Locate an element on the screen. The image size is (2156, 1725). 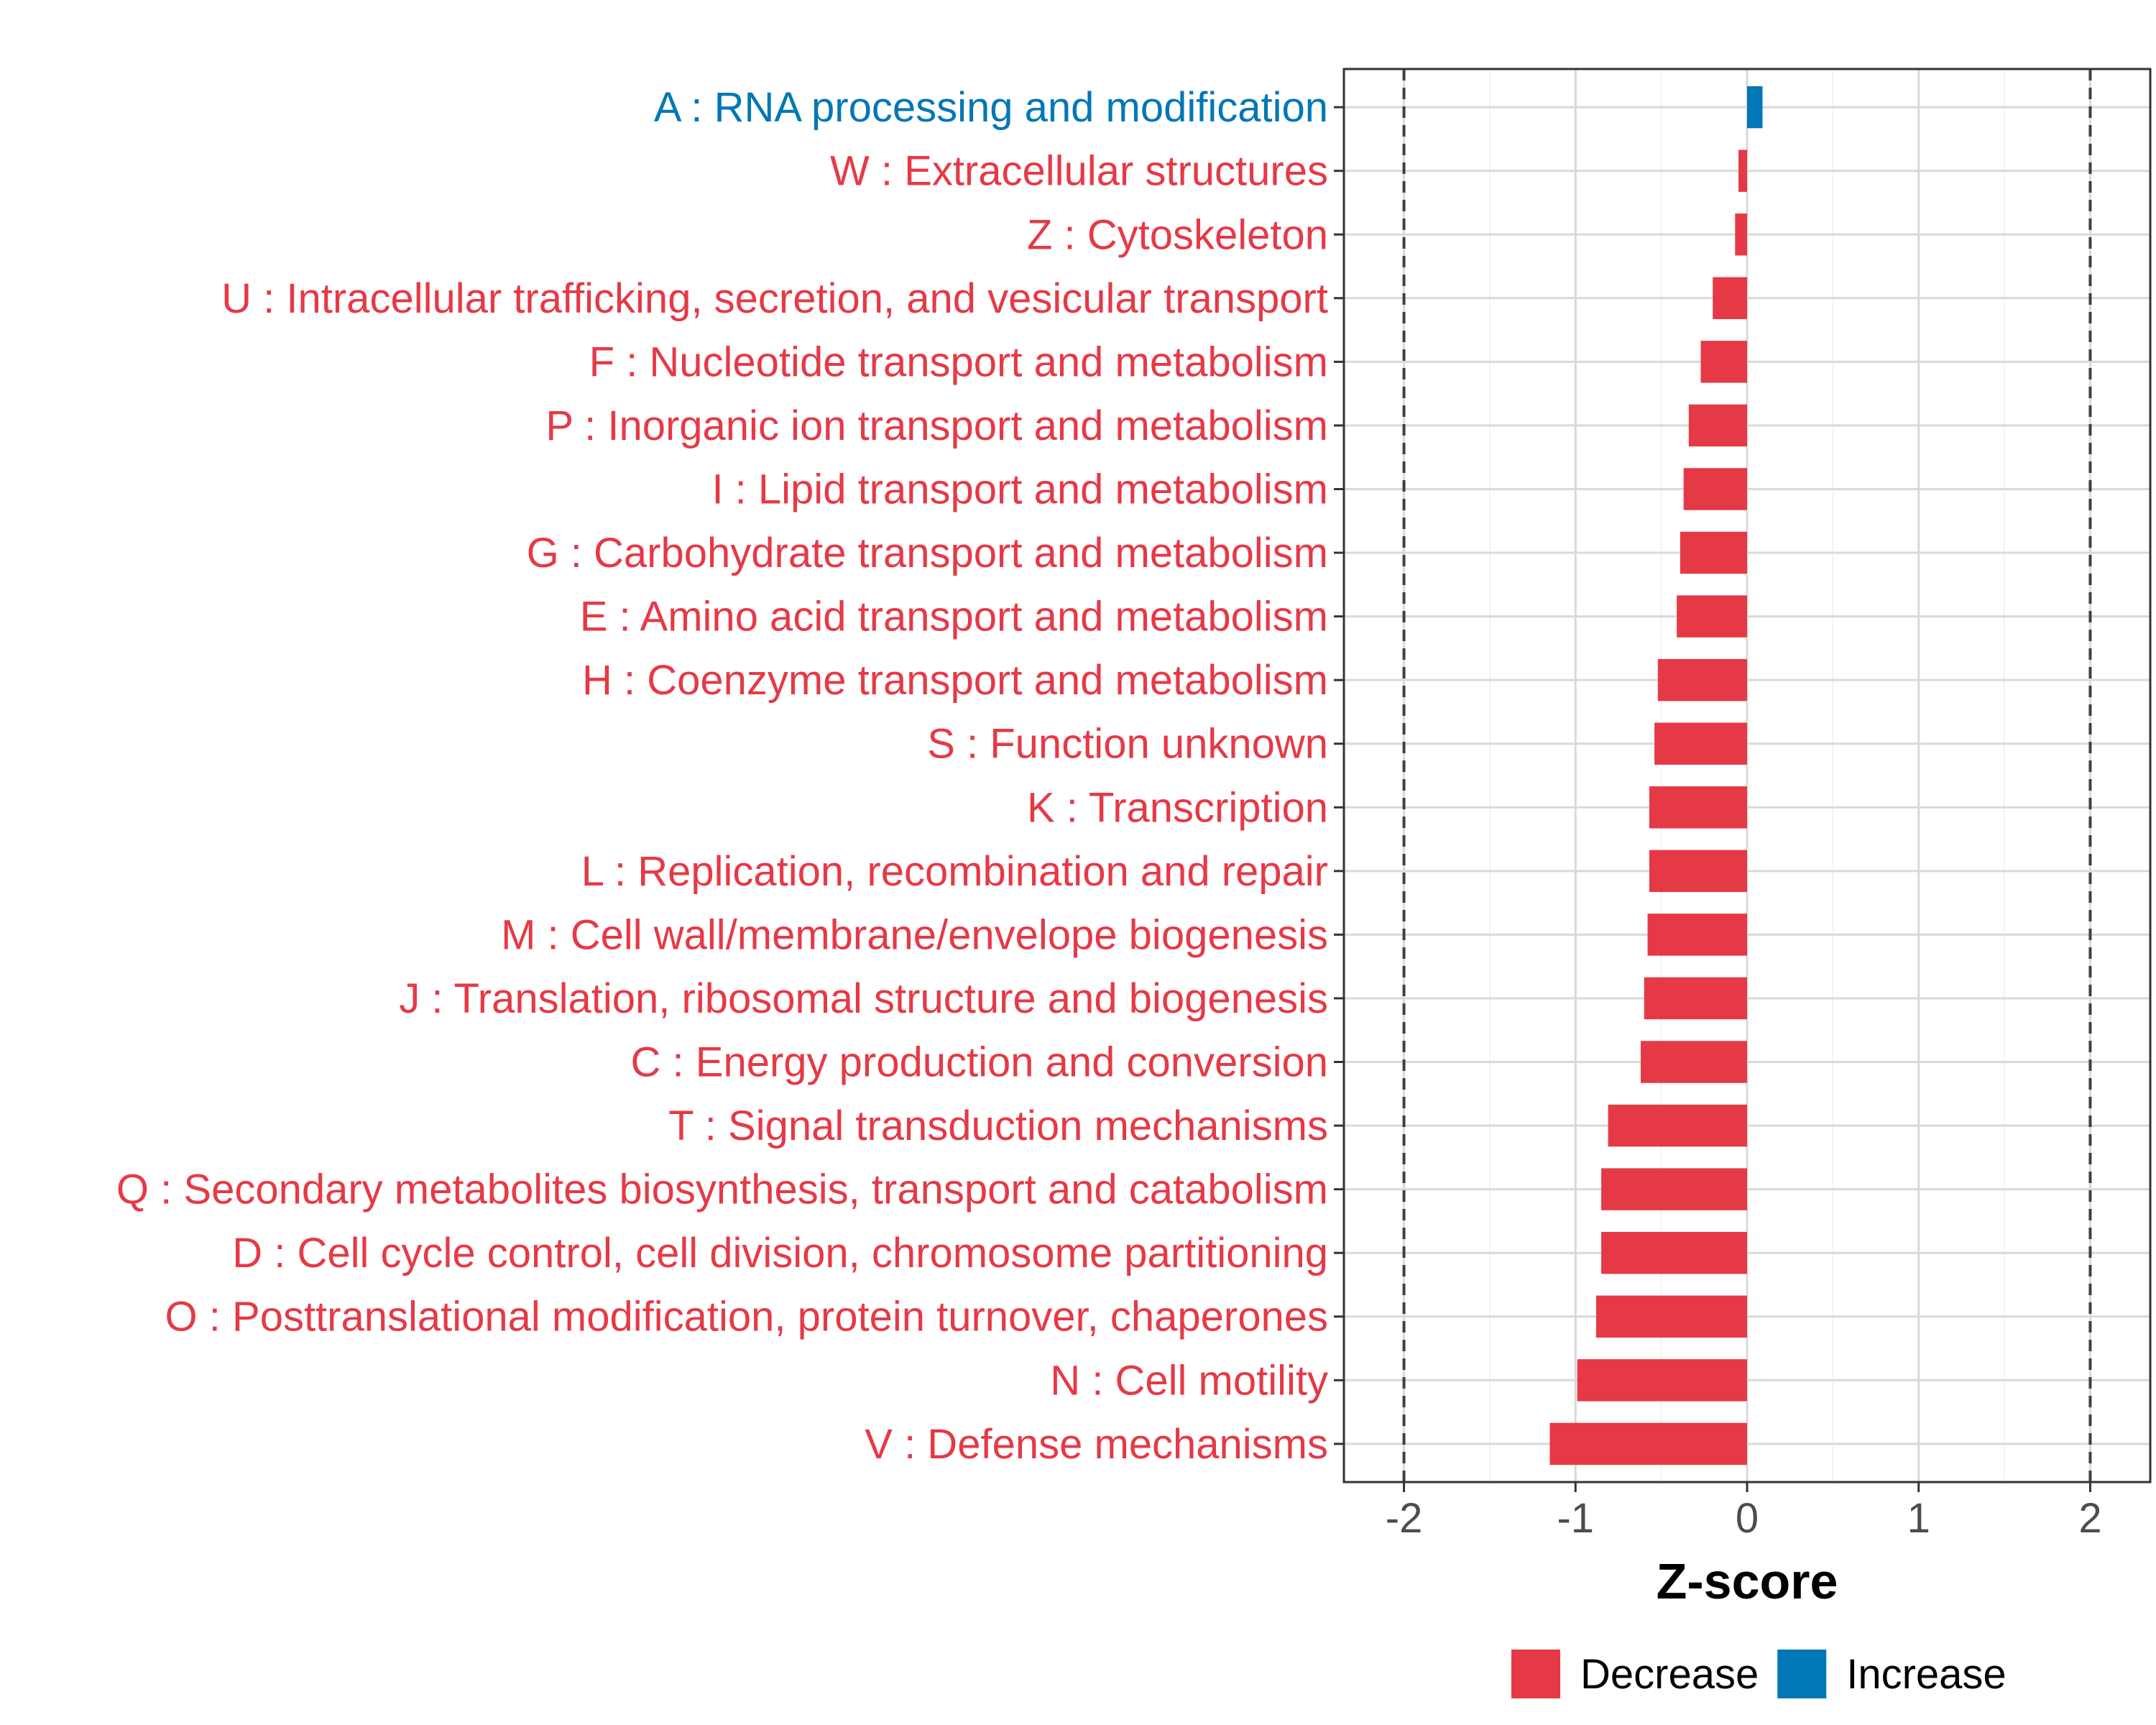
category-label: A : RNA processing and modification is located at coordinates (991, 107).